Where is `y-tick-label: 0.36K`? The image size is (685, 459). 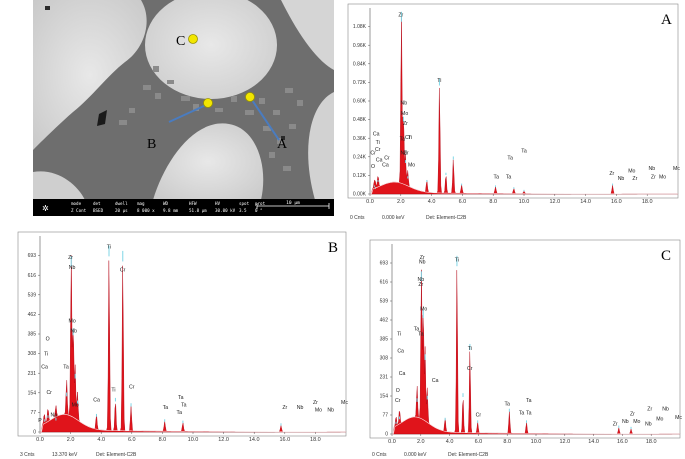
y-tick-label: 0.36K is located at coordinates (360, 139).